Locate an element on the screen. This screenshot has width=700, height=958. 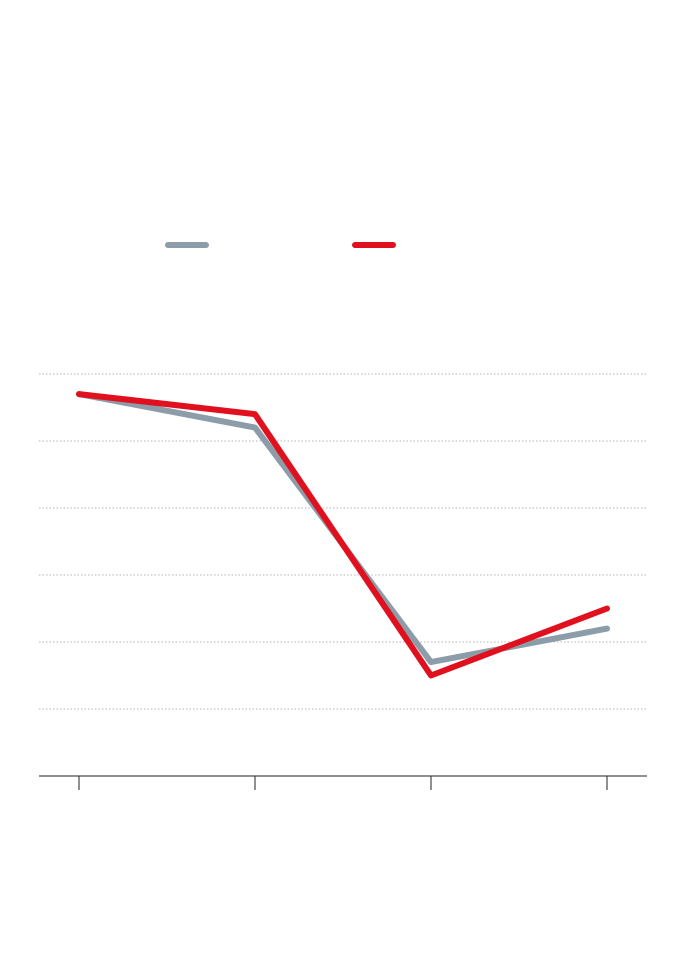
x-axis is located at coordinates (343, 782).